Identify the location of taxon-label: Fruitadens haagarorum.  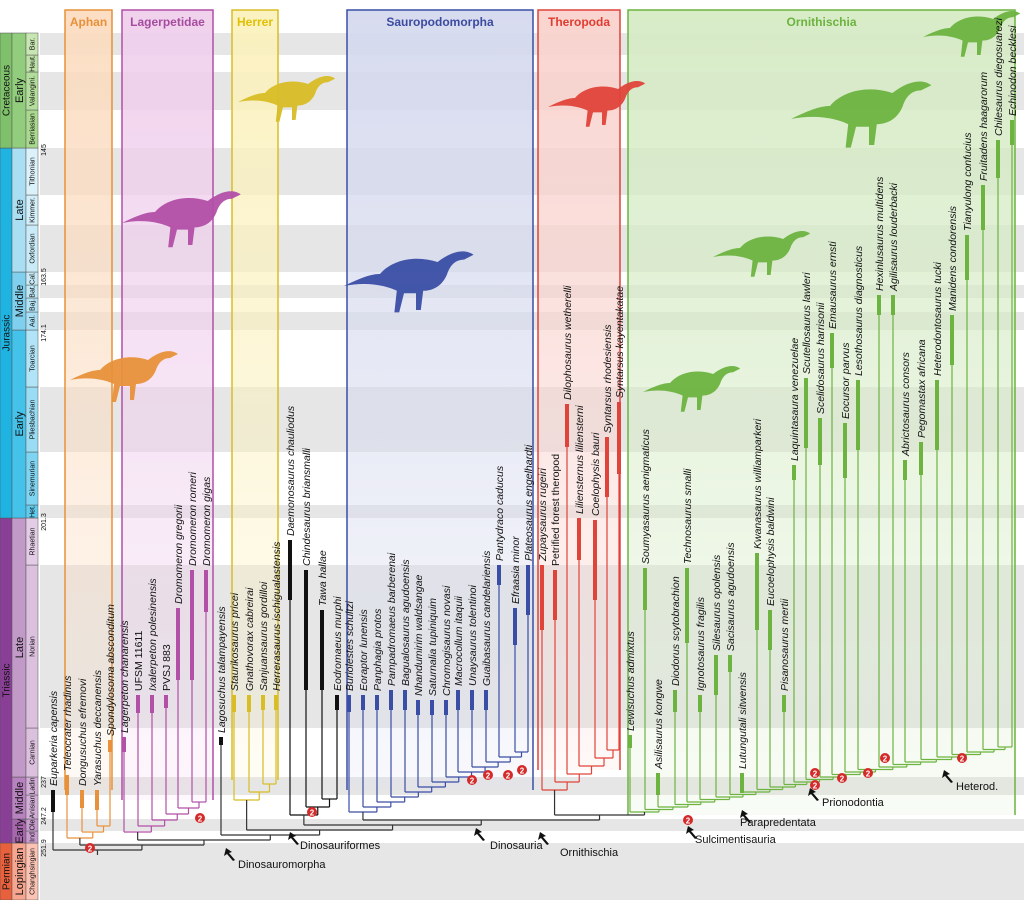
(984, 126).